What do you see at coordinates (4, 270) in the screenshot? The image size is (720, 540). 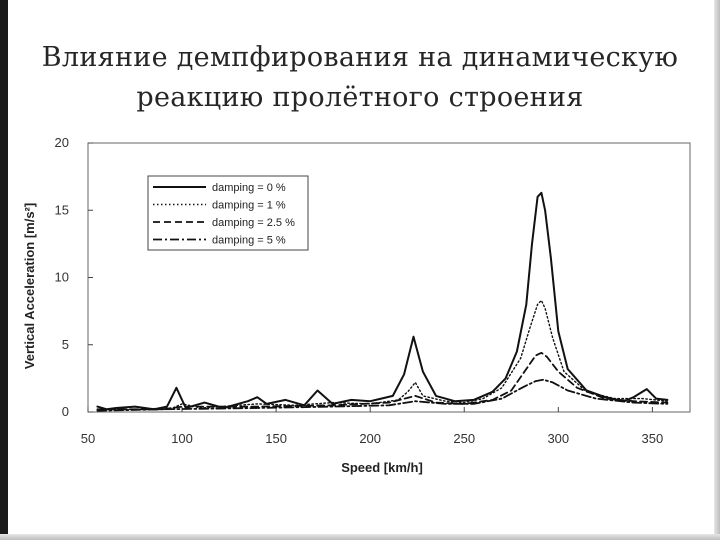 I see `slide-left-border` at bounding box center [4, 270].